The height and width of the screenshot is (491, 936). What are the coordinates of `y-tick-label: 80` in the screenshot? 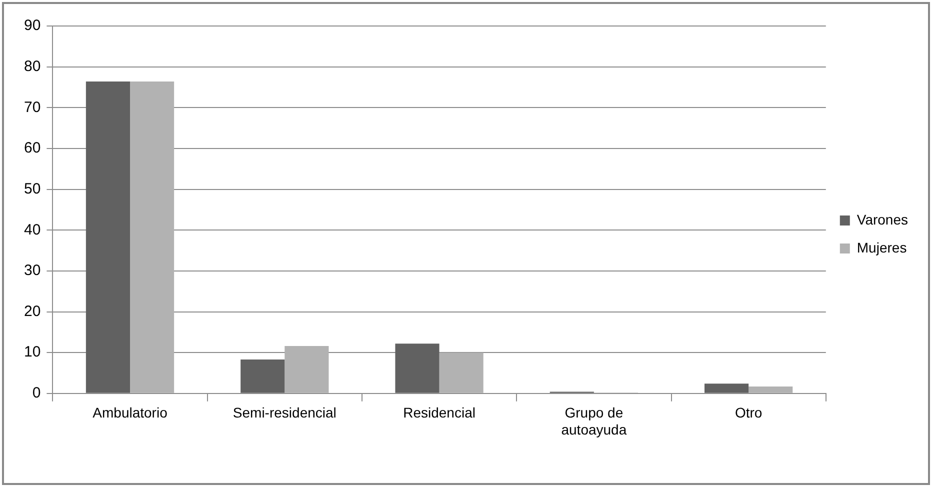 It's located at (32, 66).